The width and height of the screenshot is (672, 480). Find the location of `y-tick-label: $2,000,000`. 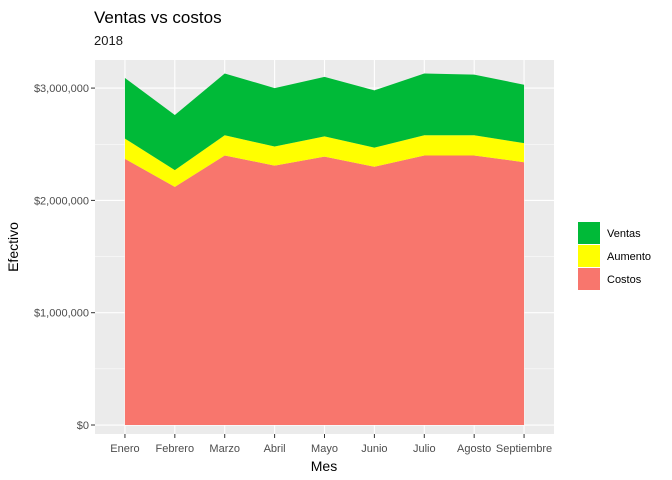

y-tick-label: $2,000,000 is located at coordinates (61, 201).